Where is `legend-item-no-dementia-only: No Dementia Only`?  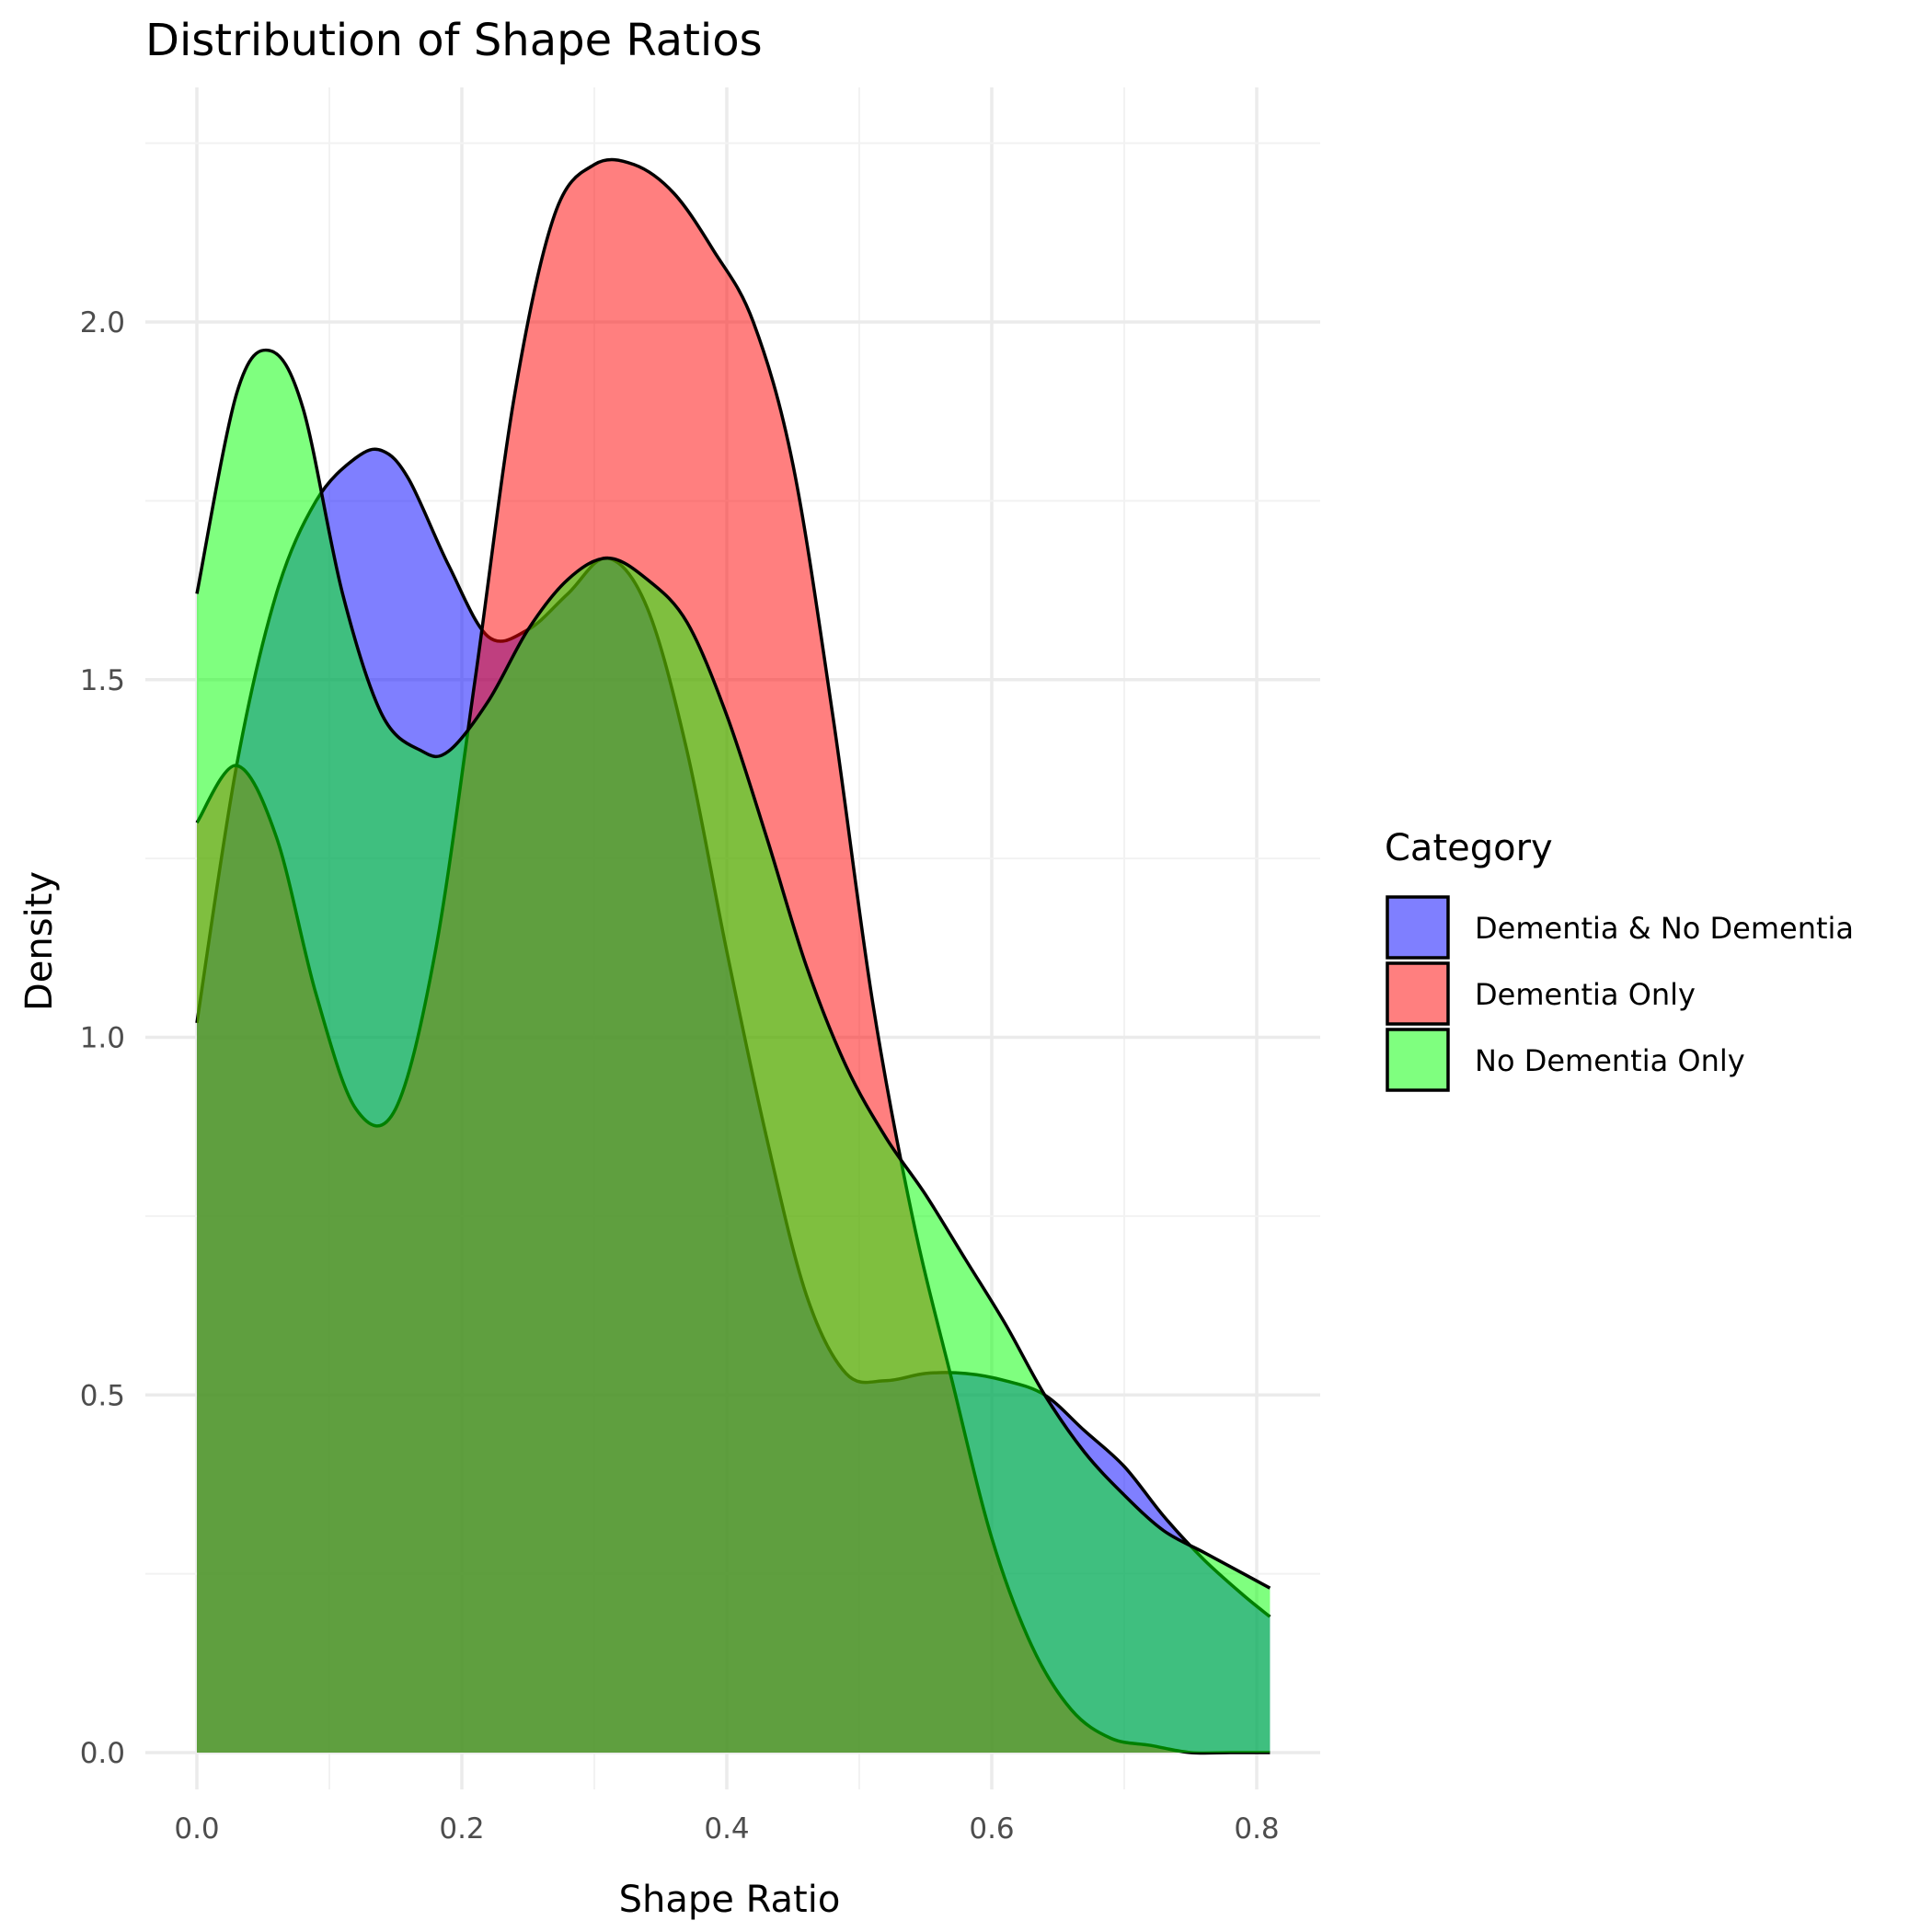
legend-item-no-dementia-only: No Dementia Only is located at coordinates (1565, 1060).